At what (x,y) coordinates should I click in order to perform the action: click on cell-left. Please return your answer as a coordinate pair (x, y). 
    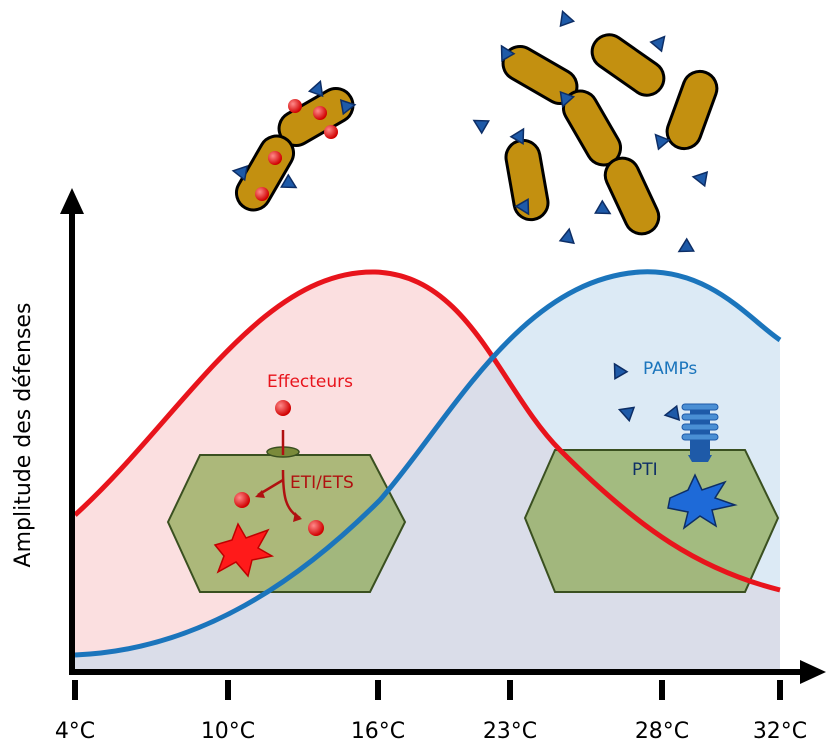
    Looking at the image, I should click on (286, 523).